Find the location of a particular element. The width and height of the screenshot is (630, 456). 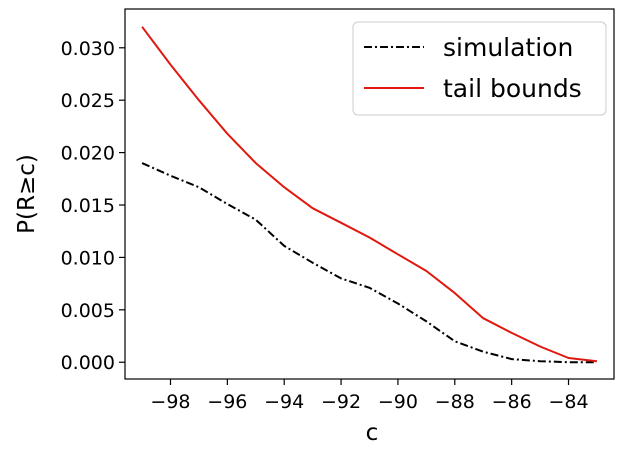

x-tick-label: −98 is located at coordinates (170, 402).